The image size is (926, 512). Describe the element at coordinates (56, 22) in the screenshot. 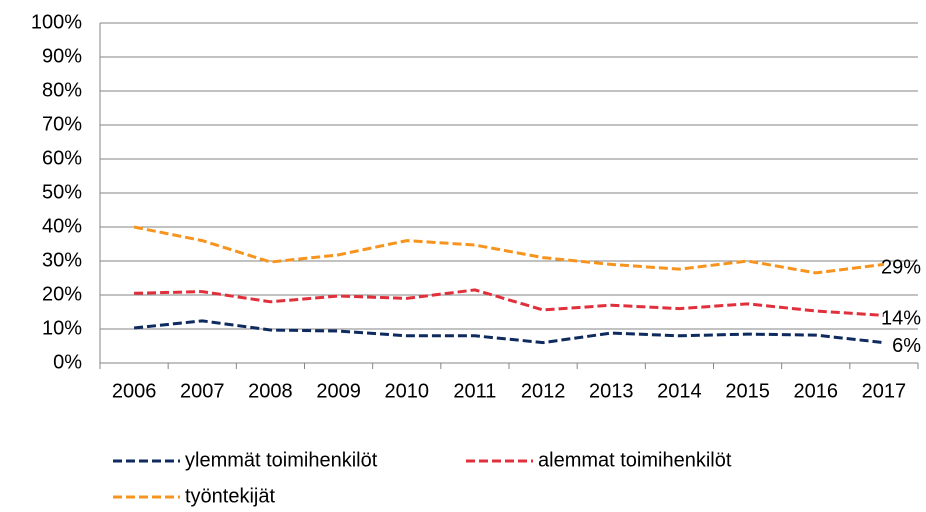

I see `y-tick-label: 100%` at that location.